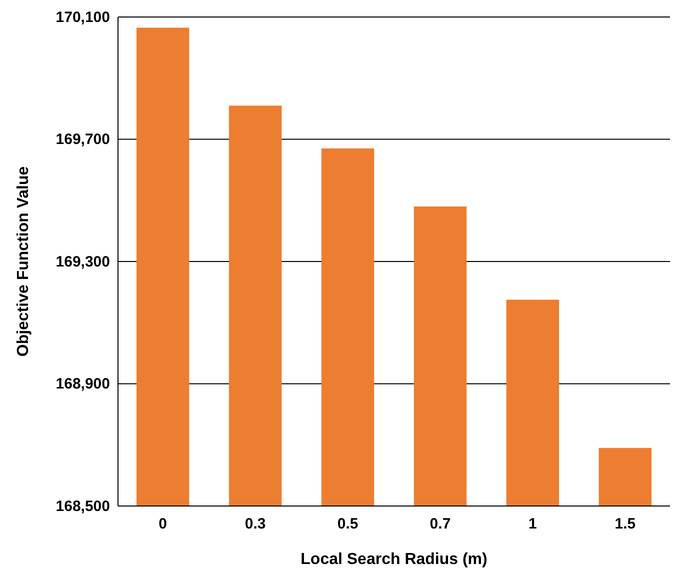  What do you see at coordinates (440, 524) in the screenshot?
I see `x-tick-label: 0.7` at bounding box center [440, 524].